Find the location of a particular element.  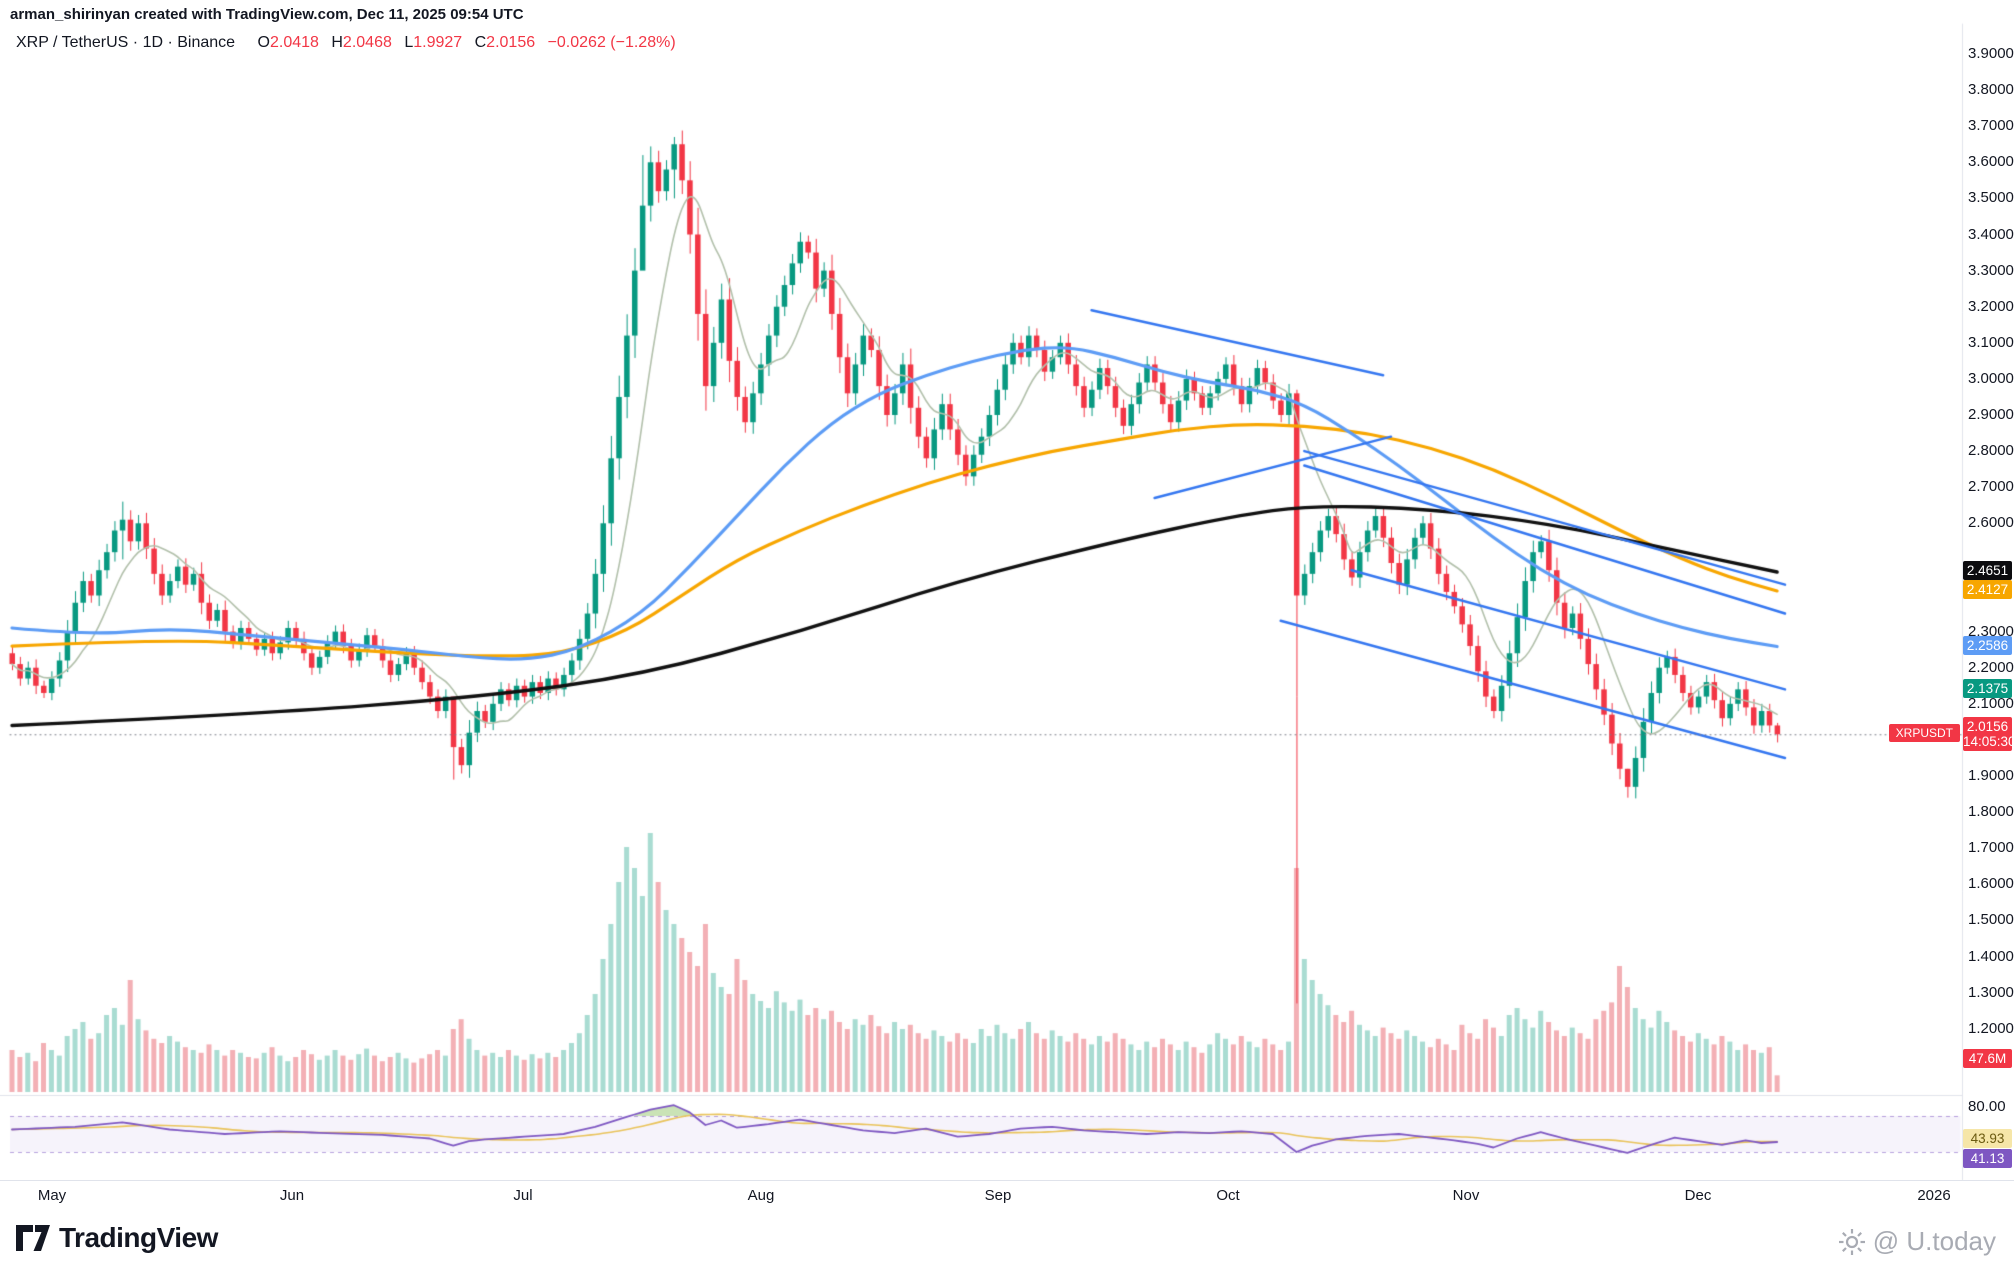

tradingview-brand-text: TradingView is located at coordinates (138, 1237).